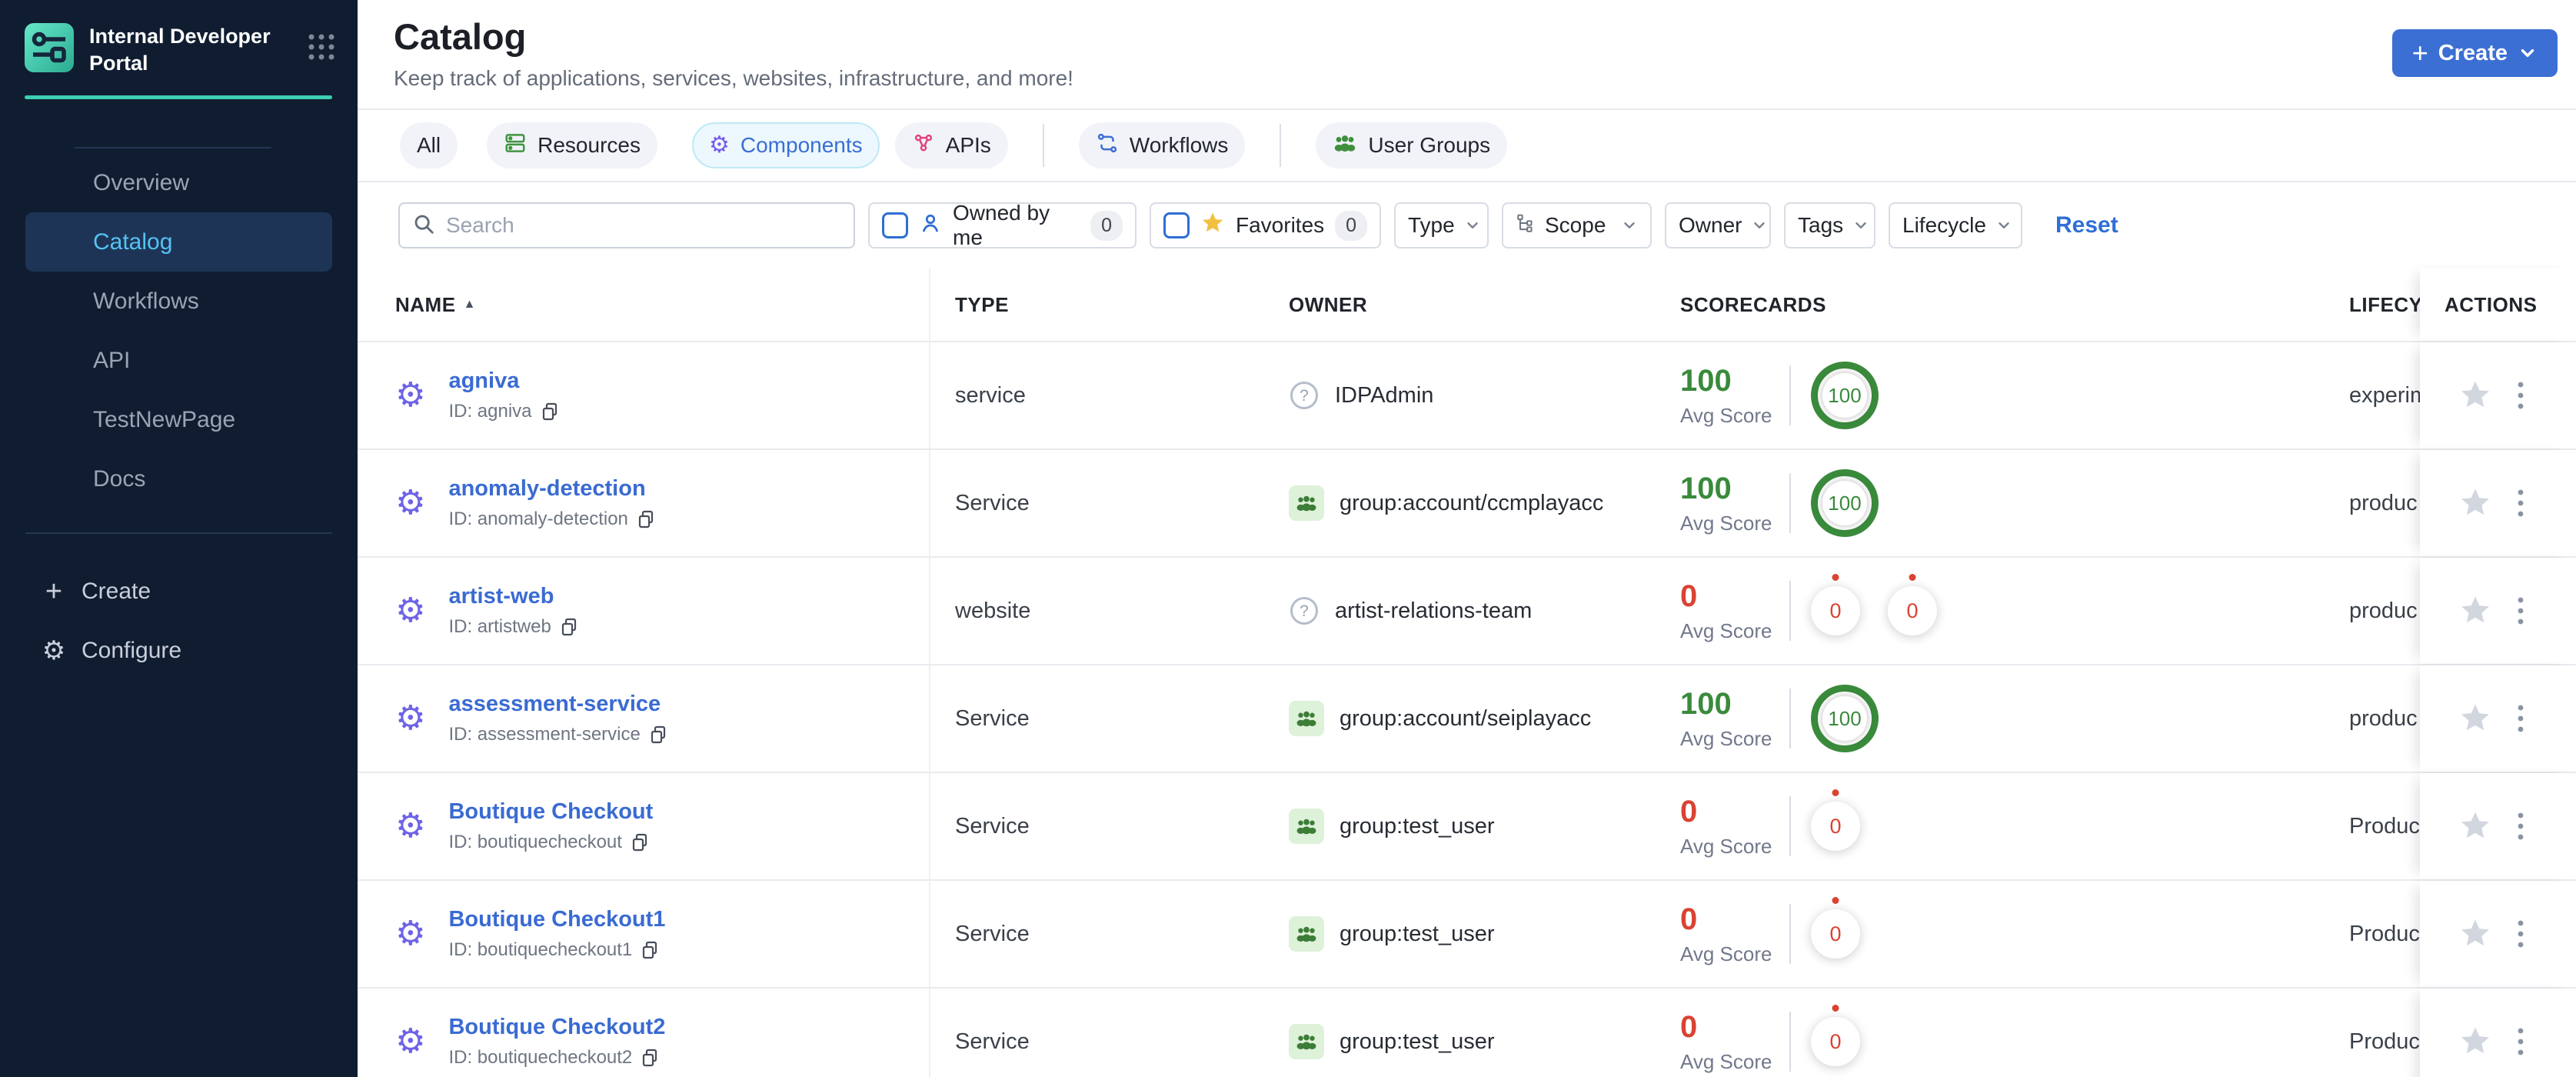 The width and height of the screenshot is (2576, 1077). I want to click on scorecard-gauge: 0, so click(1836, 826).